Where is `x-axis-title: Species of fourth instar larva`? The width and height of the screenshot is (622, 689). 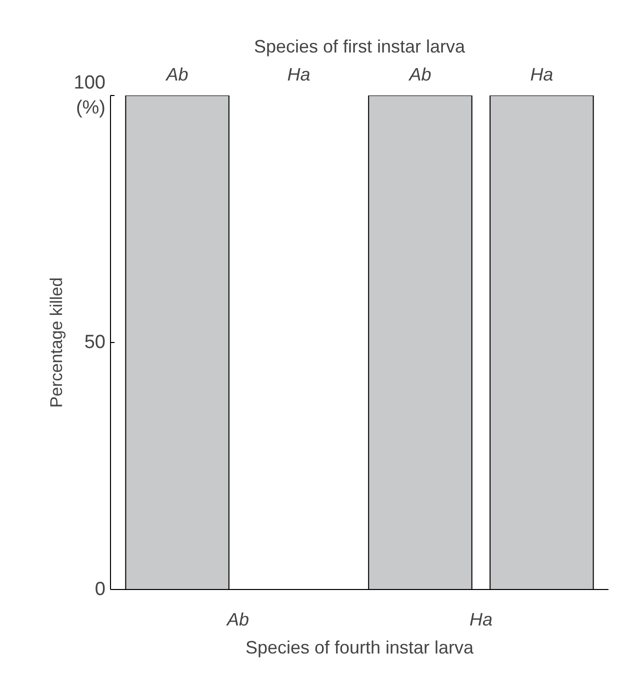
x-axis-title: Species of fourth instar larva is located at coordinates (360, 648).